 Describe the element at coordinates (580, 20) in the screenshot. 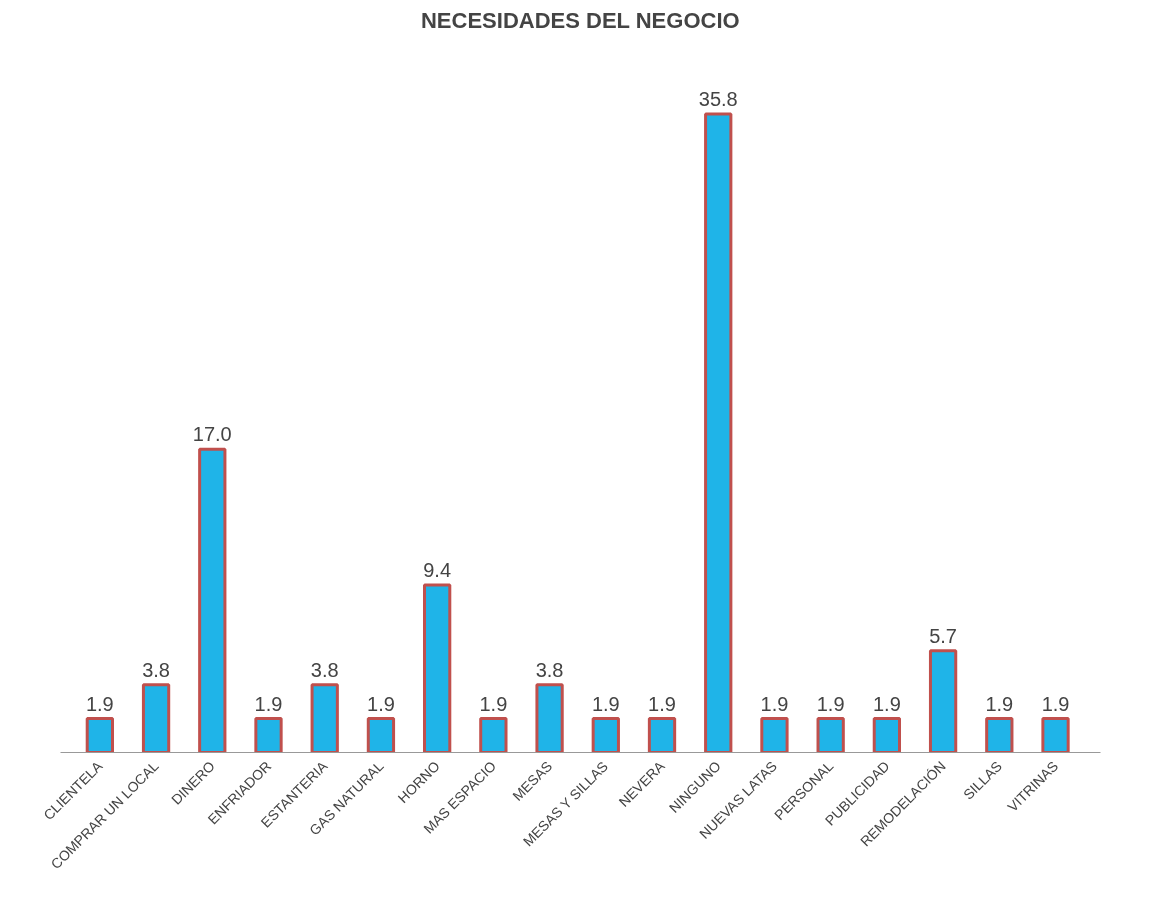

I see `chart-title: NECESIDADES DEL NEGOCIO` at that location.